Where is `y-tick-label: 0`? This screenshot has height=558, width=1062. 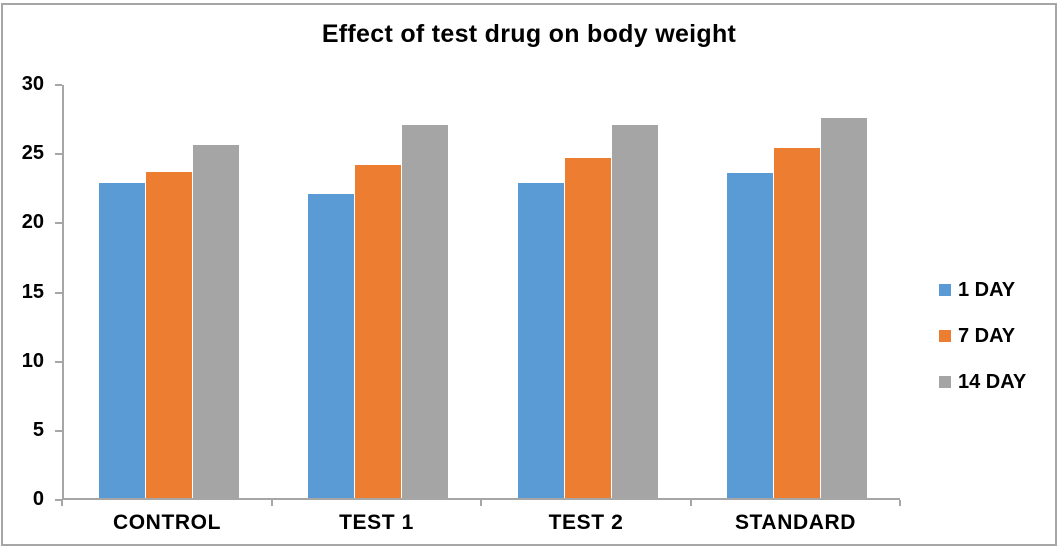 y-tick-label: 0 is located at coordinates (38, 499).